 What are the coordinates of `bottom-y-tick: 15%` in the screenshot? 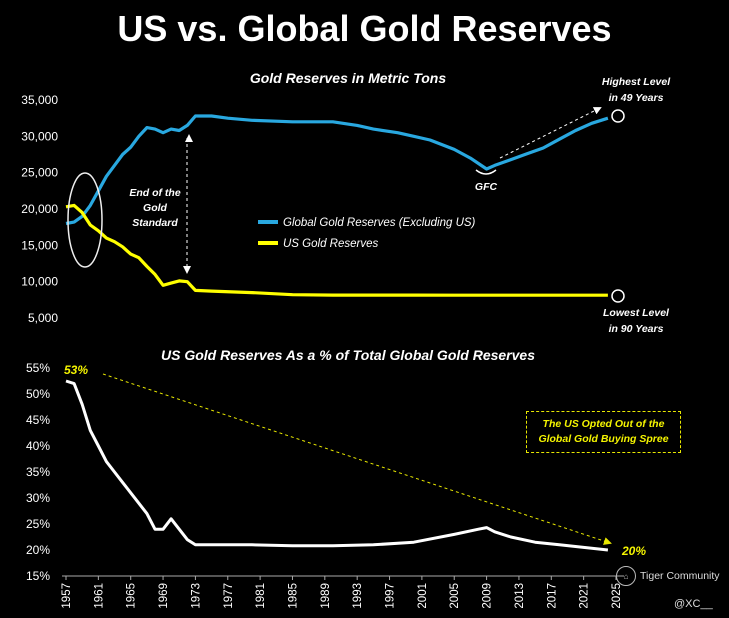 It's located at (38, 576).